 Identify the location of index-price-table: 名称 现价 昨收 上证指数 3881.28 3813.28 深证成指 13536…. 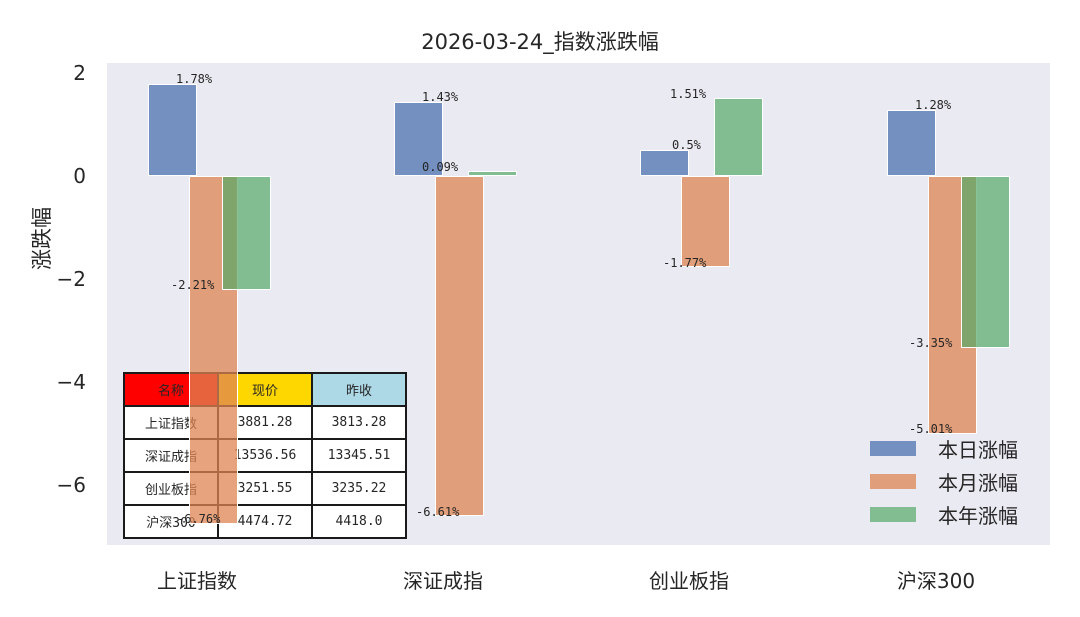
(265, 455).